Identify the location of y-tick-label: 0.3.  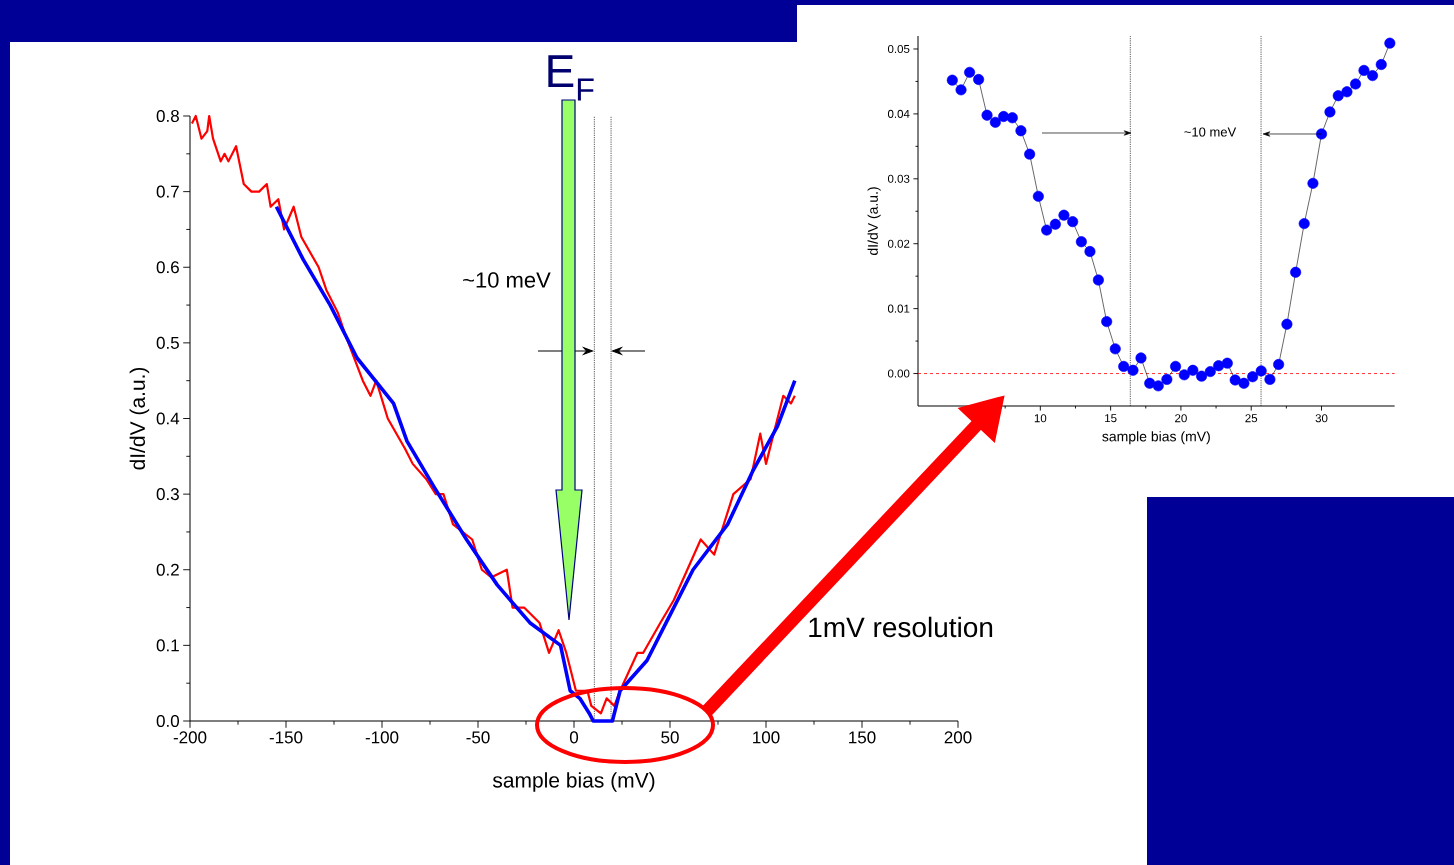
(167, 494).